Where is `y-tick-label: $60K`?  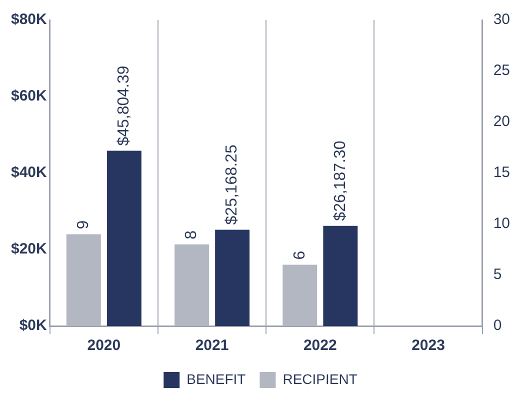 y-tick-label: $60K is located at coordinates (29, 96).